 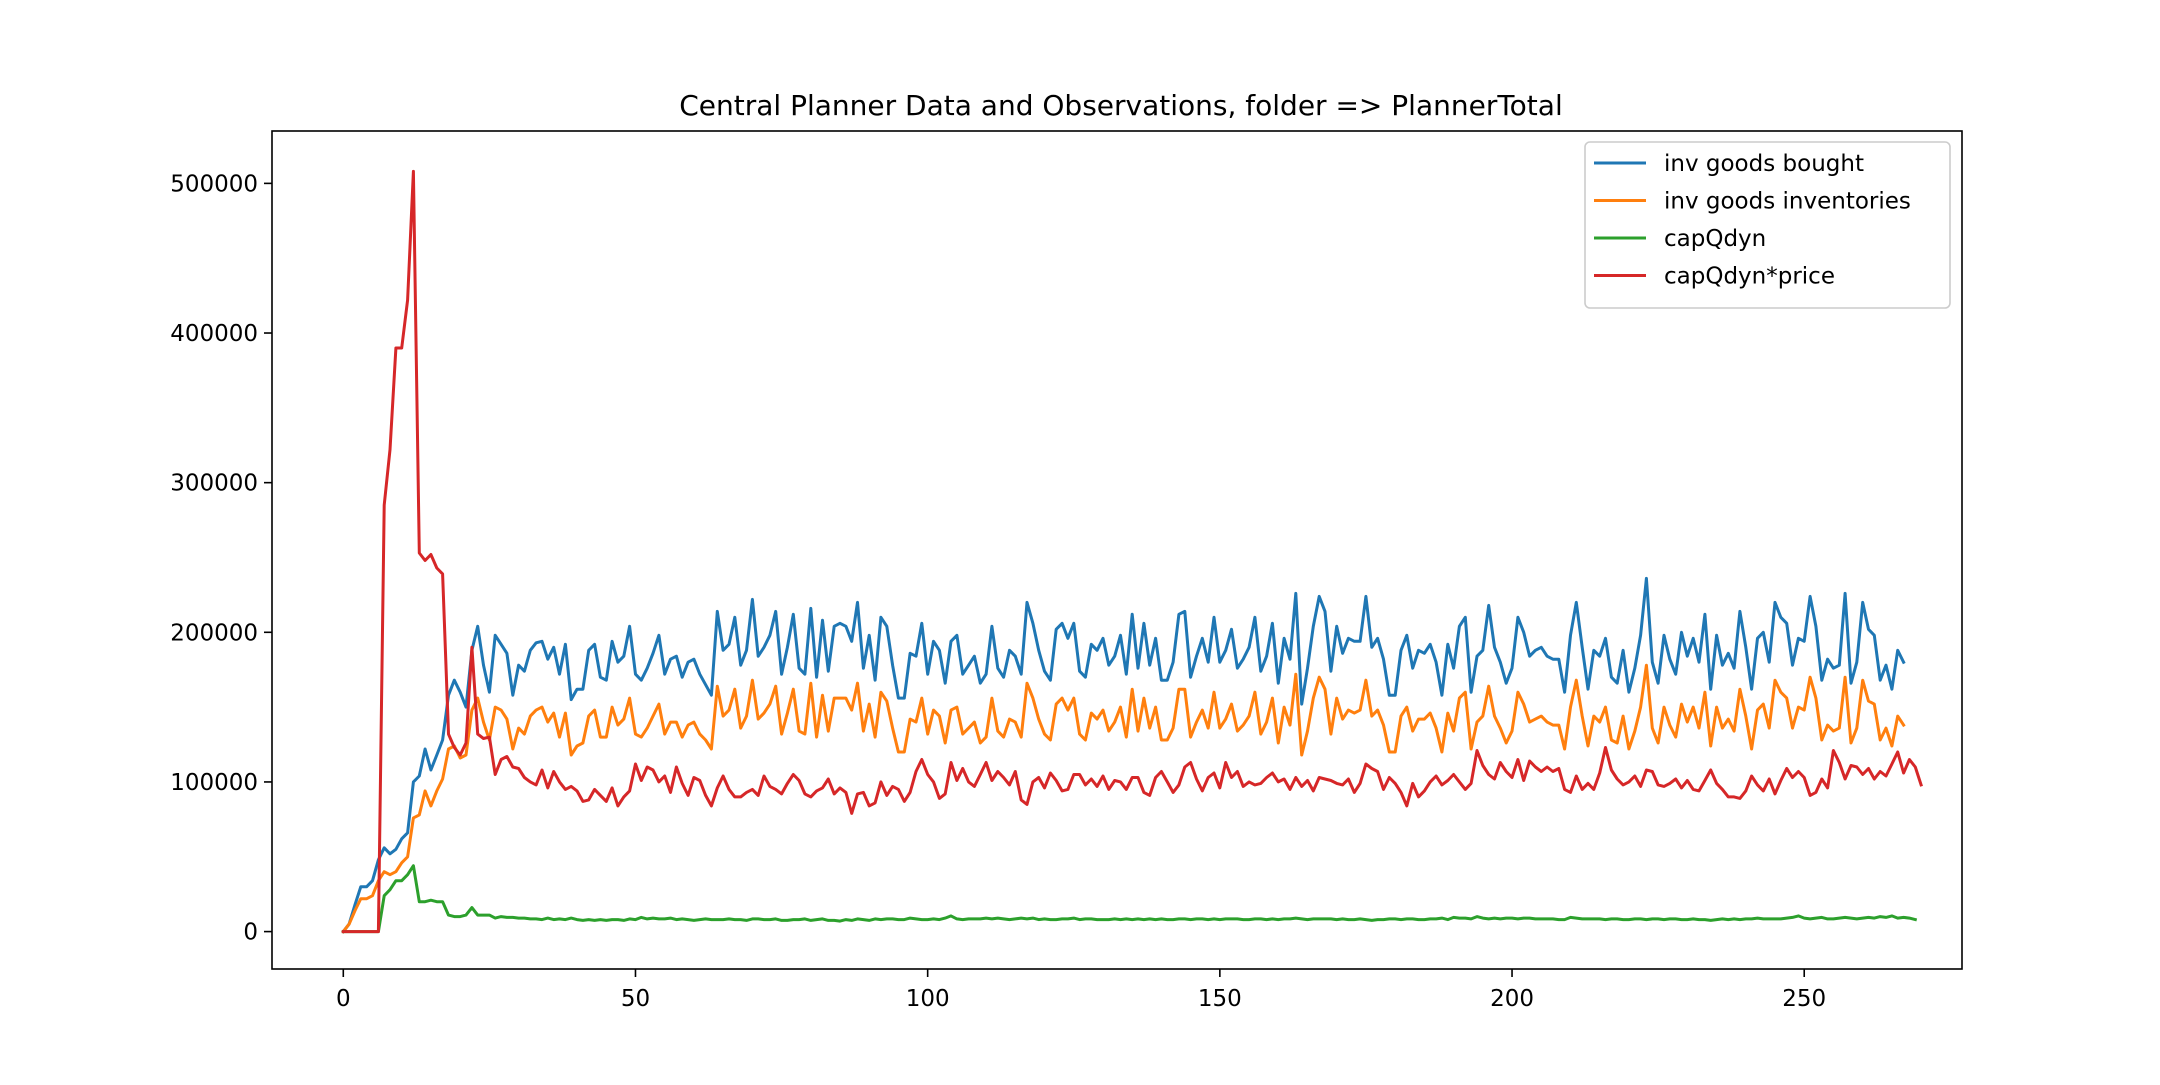 What do you see at coordinates (1787, 202) in the screenshot?
I see `legend-label: inv goods inventories` at bounding box center [1787, 202].